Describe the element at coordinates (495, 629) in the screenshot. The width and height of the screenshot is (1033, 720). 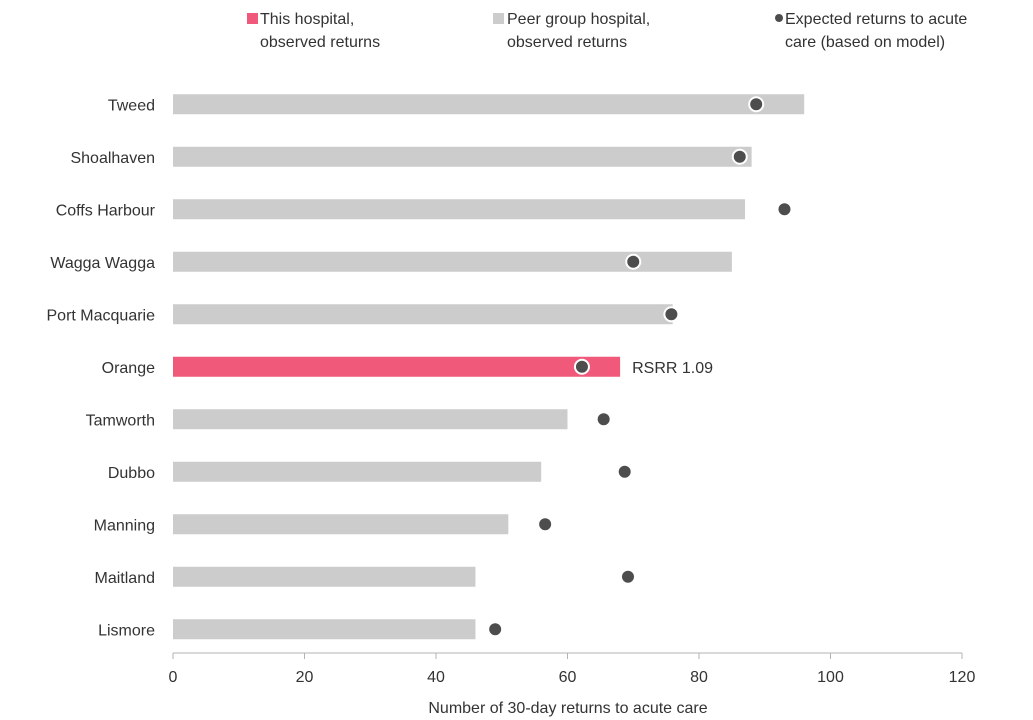
I see `expected-marker-lismore` at that location.